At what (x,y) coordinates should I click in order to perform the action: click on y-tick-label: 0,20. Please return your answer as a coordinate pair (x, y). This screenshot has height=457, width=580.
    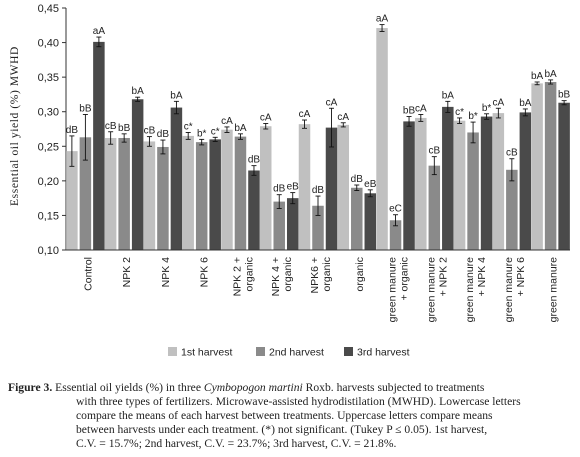
    Looking at the image, I should click on (48, 182).